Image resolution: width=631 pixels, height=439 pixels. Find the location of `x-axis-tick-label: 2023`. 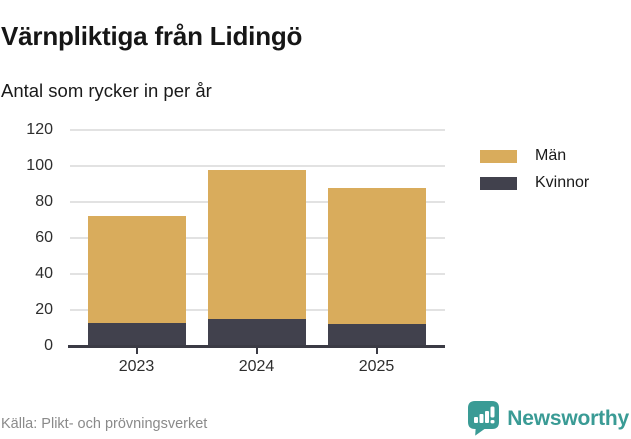

x-axis-tick-label: 2023 is located at coordinates (136, 366).